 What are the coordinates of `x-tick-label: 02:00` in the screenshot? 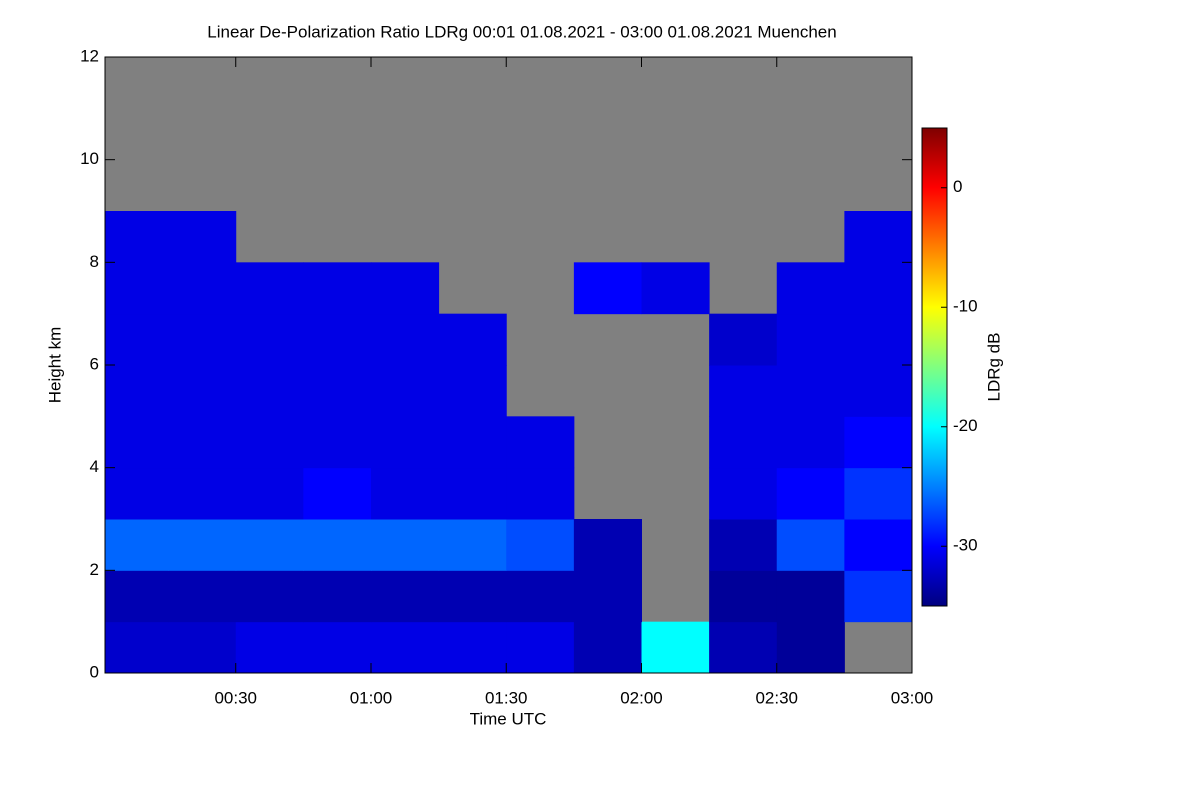 It's located at (641, 697).